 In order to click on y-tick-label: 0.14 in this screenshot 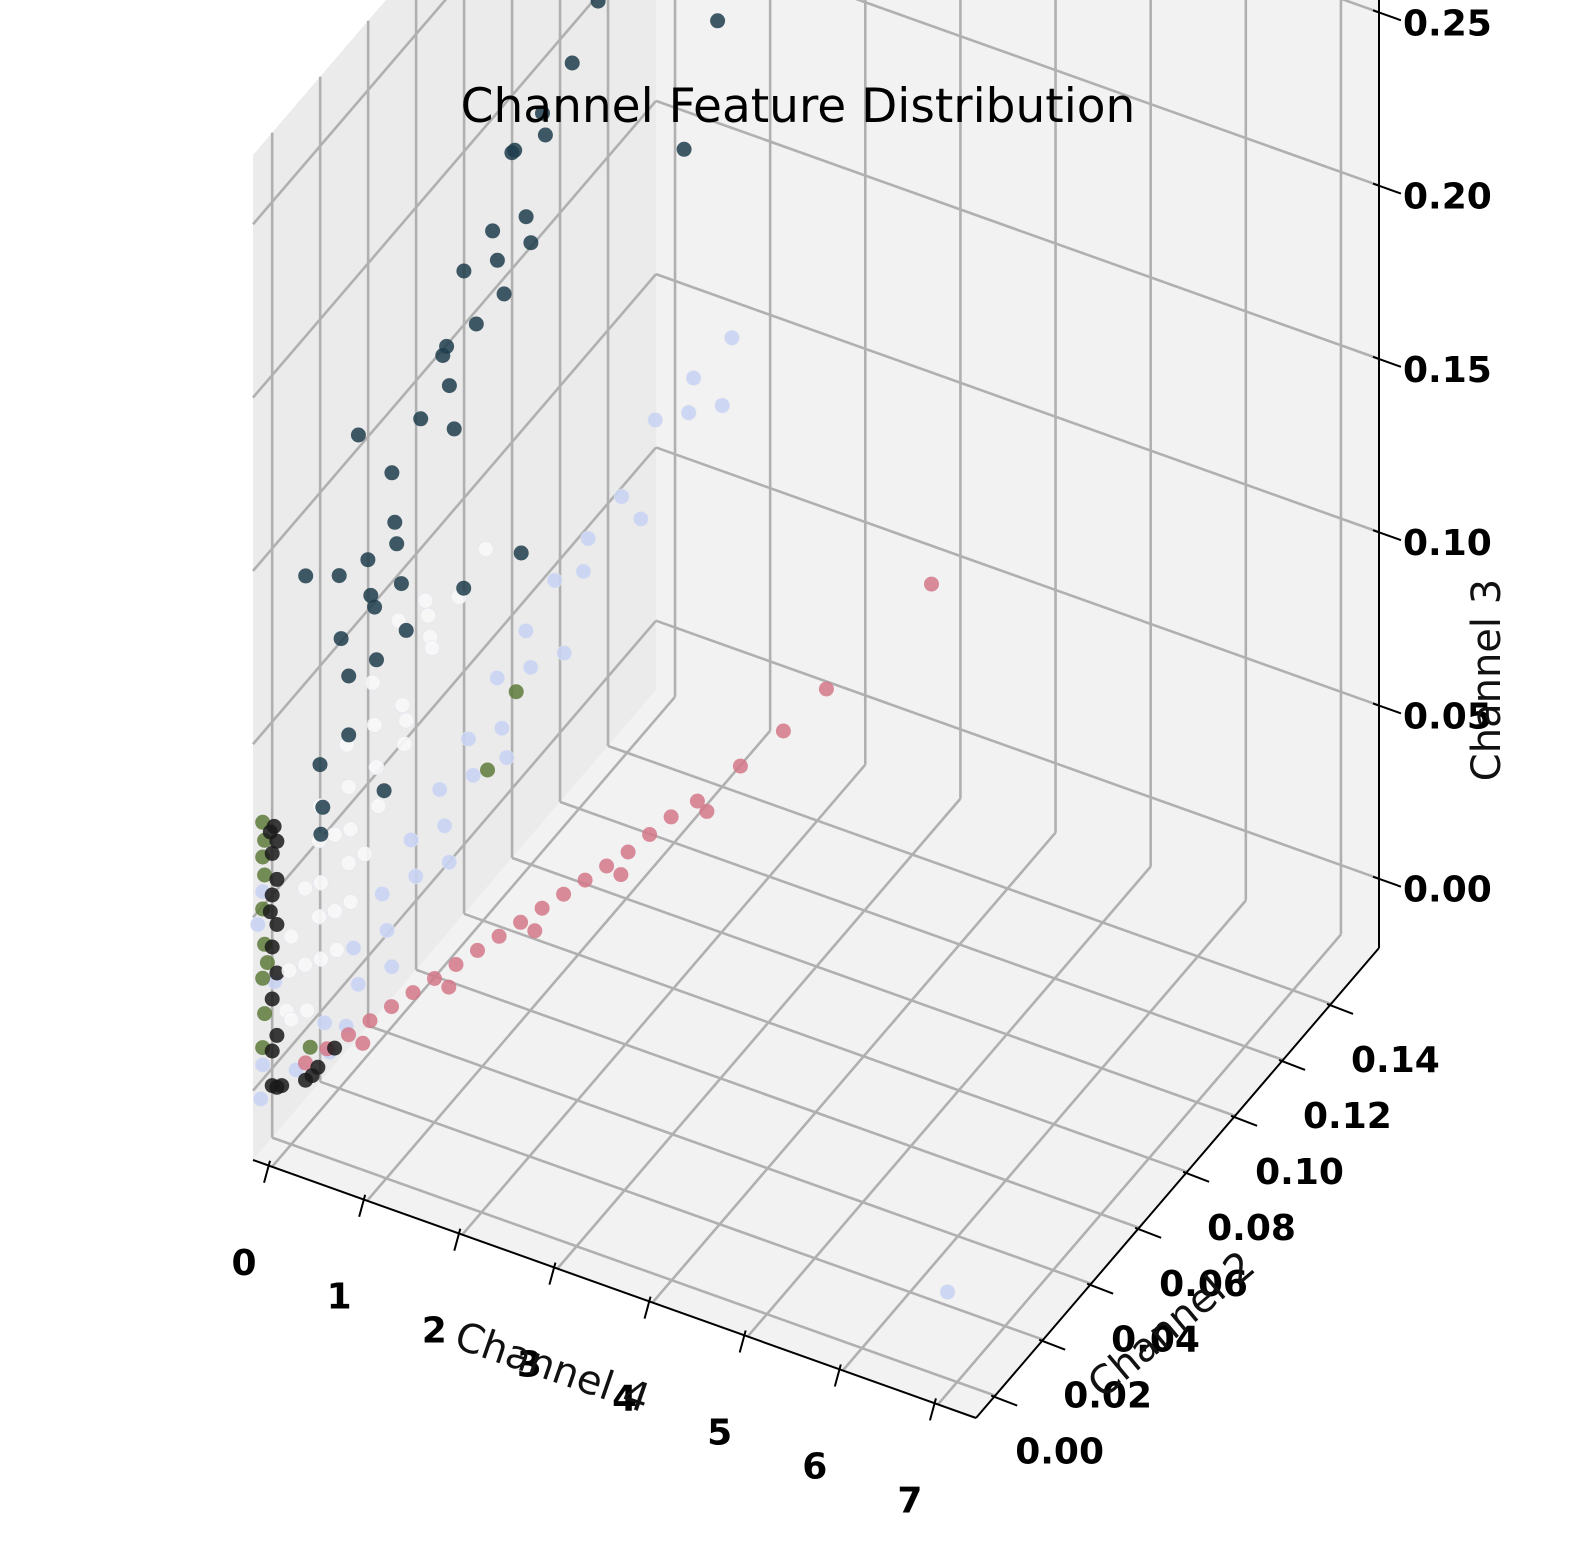, I will do `click(1395, 1060)`.